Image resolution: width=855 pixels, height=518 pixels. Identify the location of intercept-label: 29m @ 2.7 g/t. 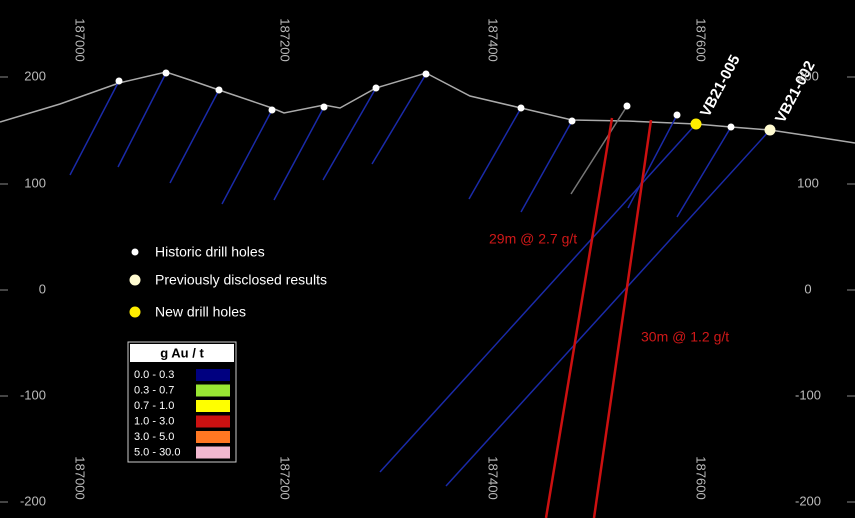
(533, 239).